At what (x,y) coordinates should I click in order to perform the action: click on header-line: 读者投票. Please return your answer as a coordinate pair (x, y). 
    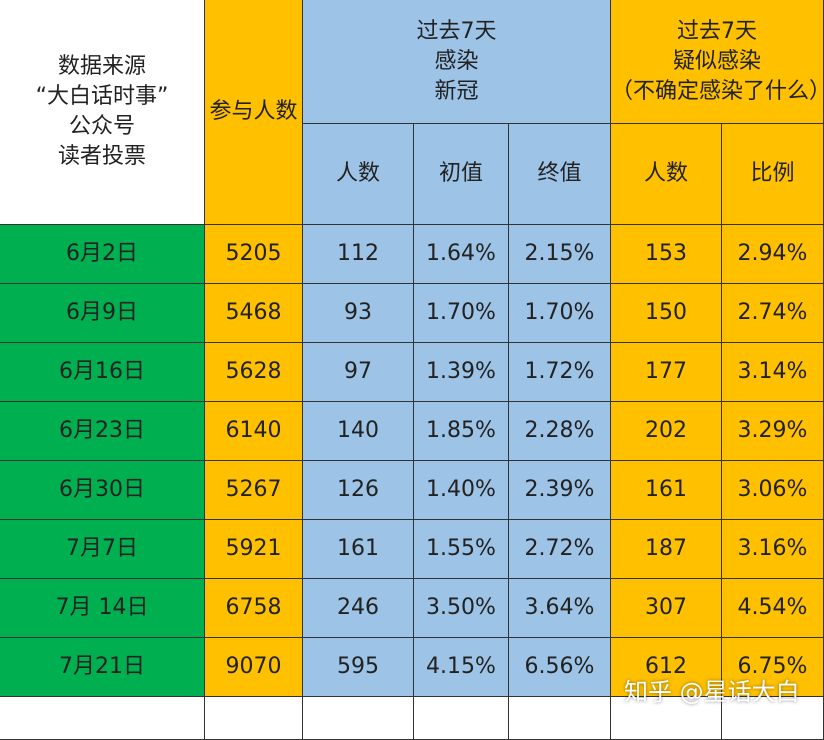
    Looking at the image, I should click on (101, 156).